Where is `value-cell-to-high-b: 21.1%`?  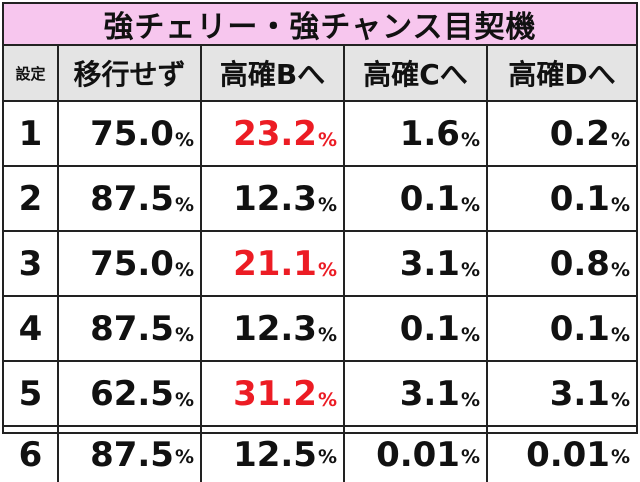 value-cell-to-high-b: 21.1% is located at coordinates (273, 263).